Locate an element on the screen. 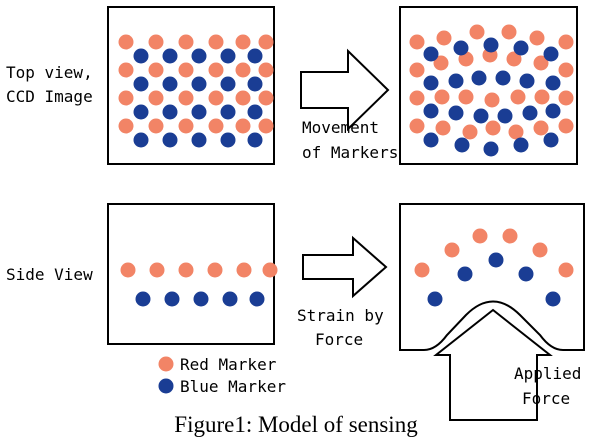 The image size is (592, 441). top-before-panel is located at coordinates (191, 85).